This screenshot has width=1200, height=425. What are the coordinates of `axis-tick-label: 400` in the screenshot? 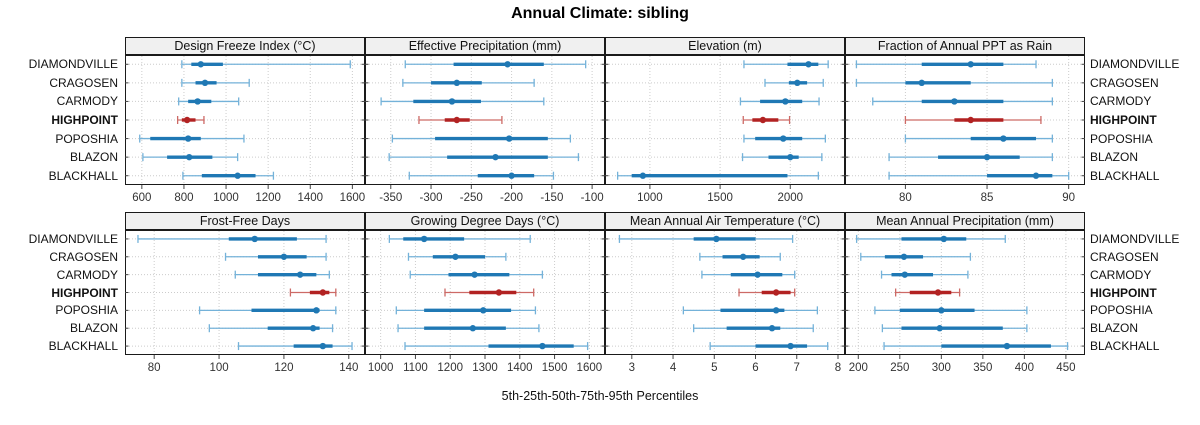 It's located at (1024, 368).